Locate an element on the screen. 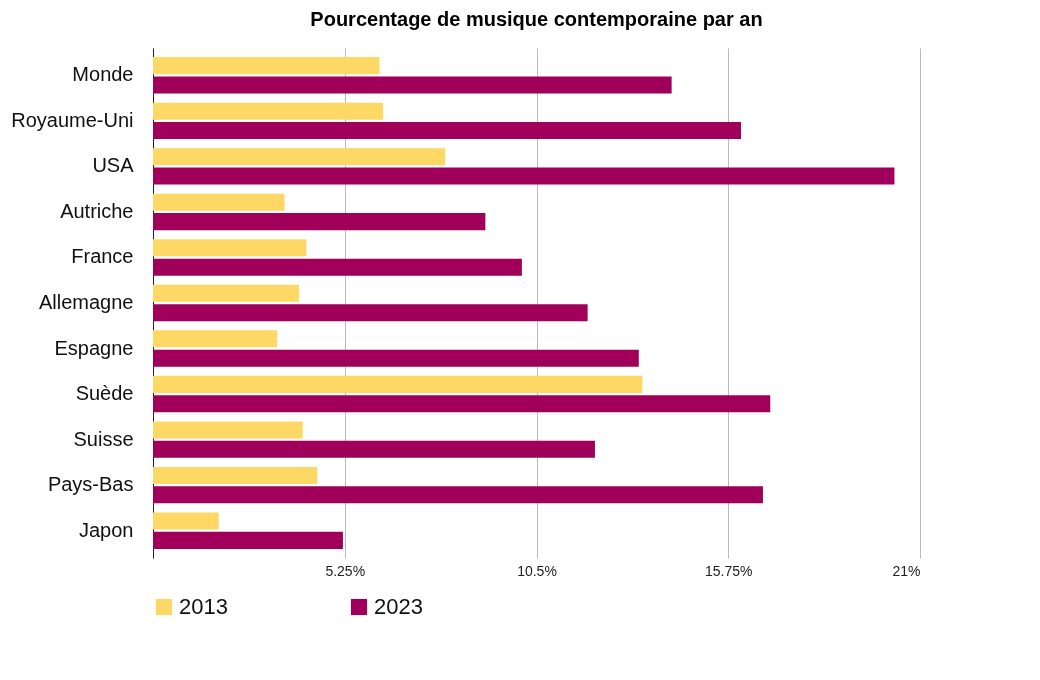  y-tick-label: Monde is located at coordinates (103, 74).